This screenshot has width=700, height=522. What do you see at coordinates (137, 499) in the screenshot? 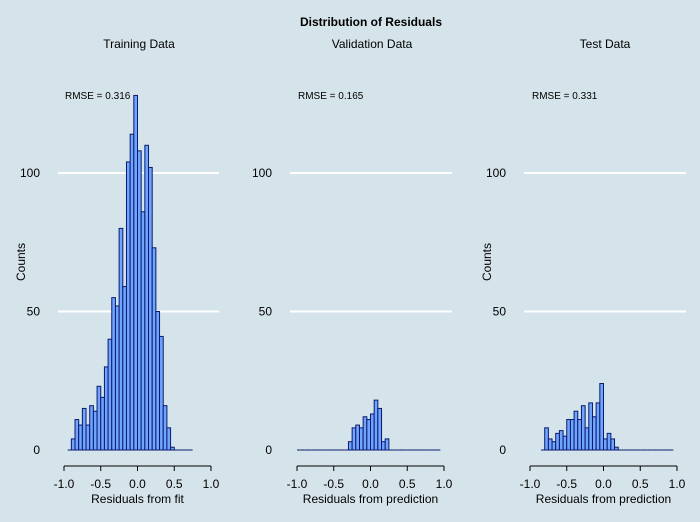
I see `x-axis-label: Residuals from fit` at bounding box center [137, 499].